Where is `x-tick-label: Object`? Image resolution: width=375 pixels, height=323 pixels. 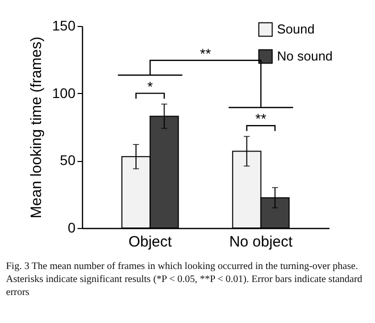
x-tick-label: Object is located at coordinates (150, 242).